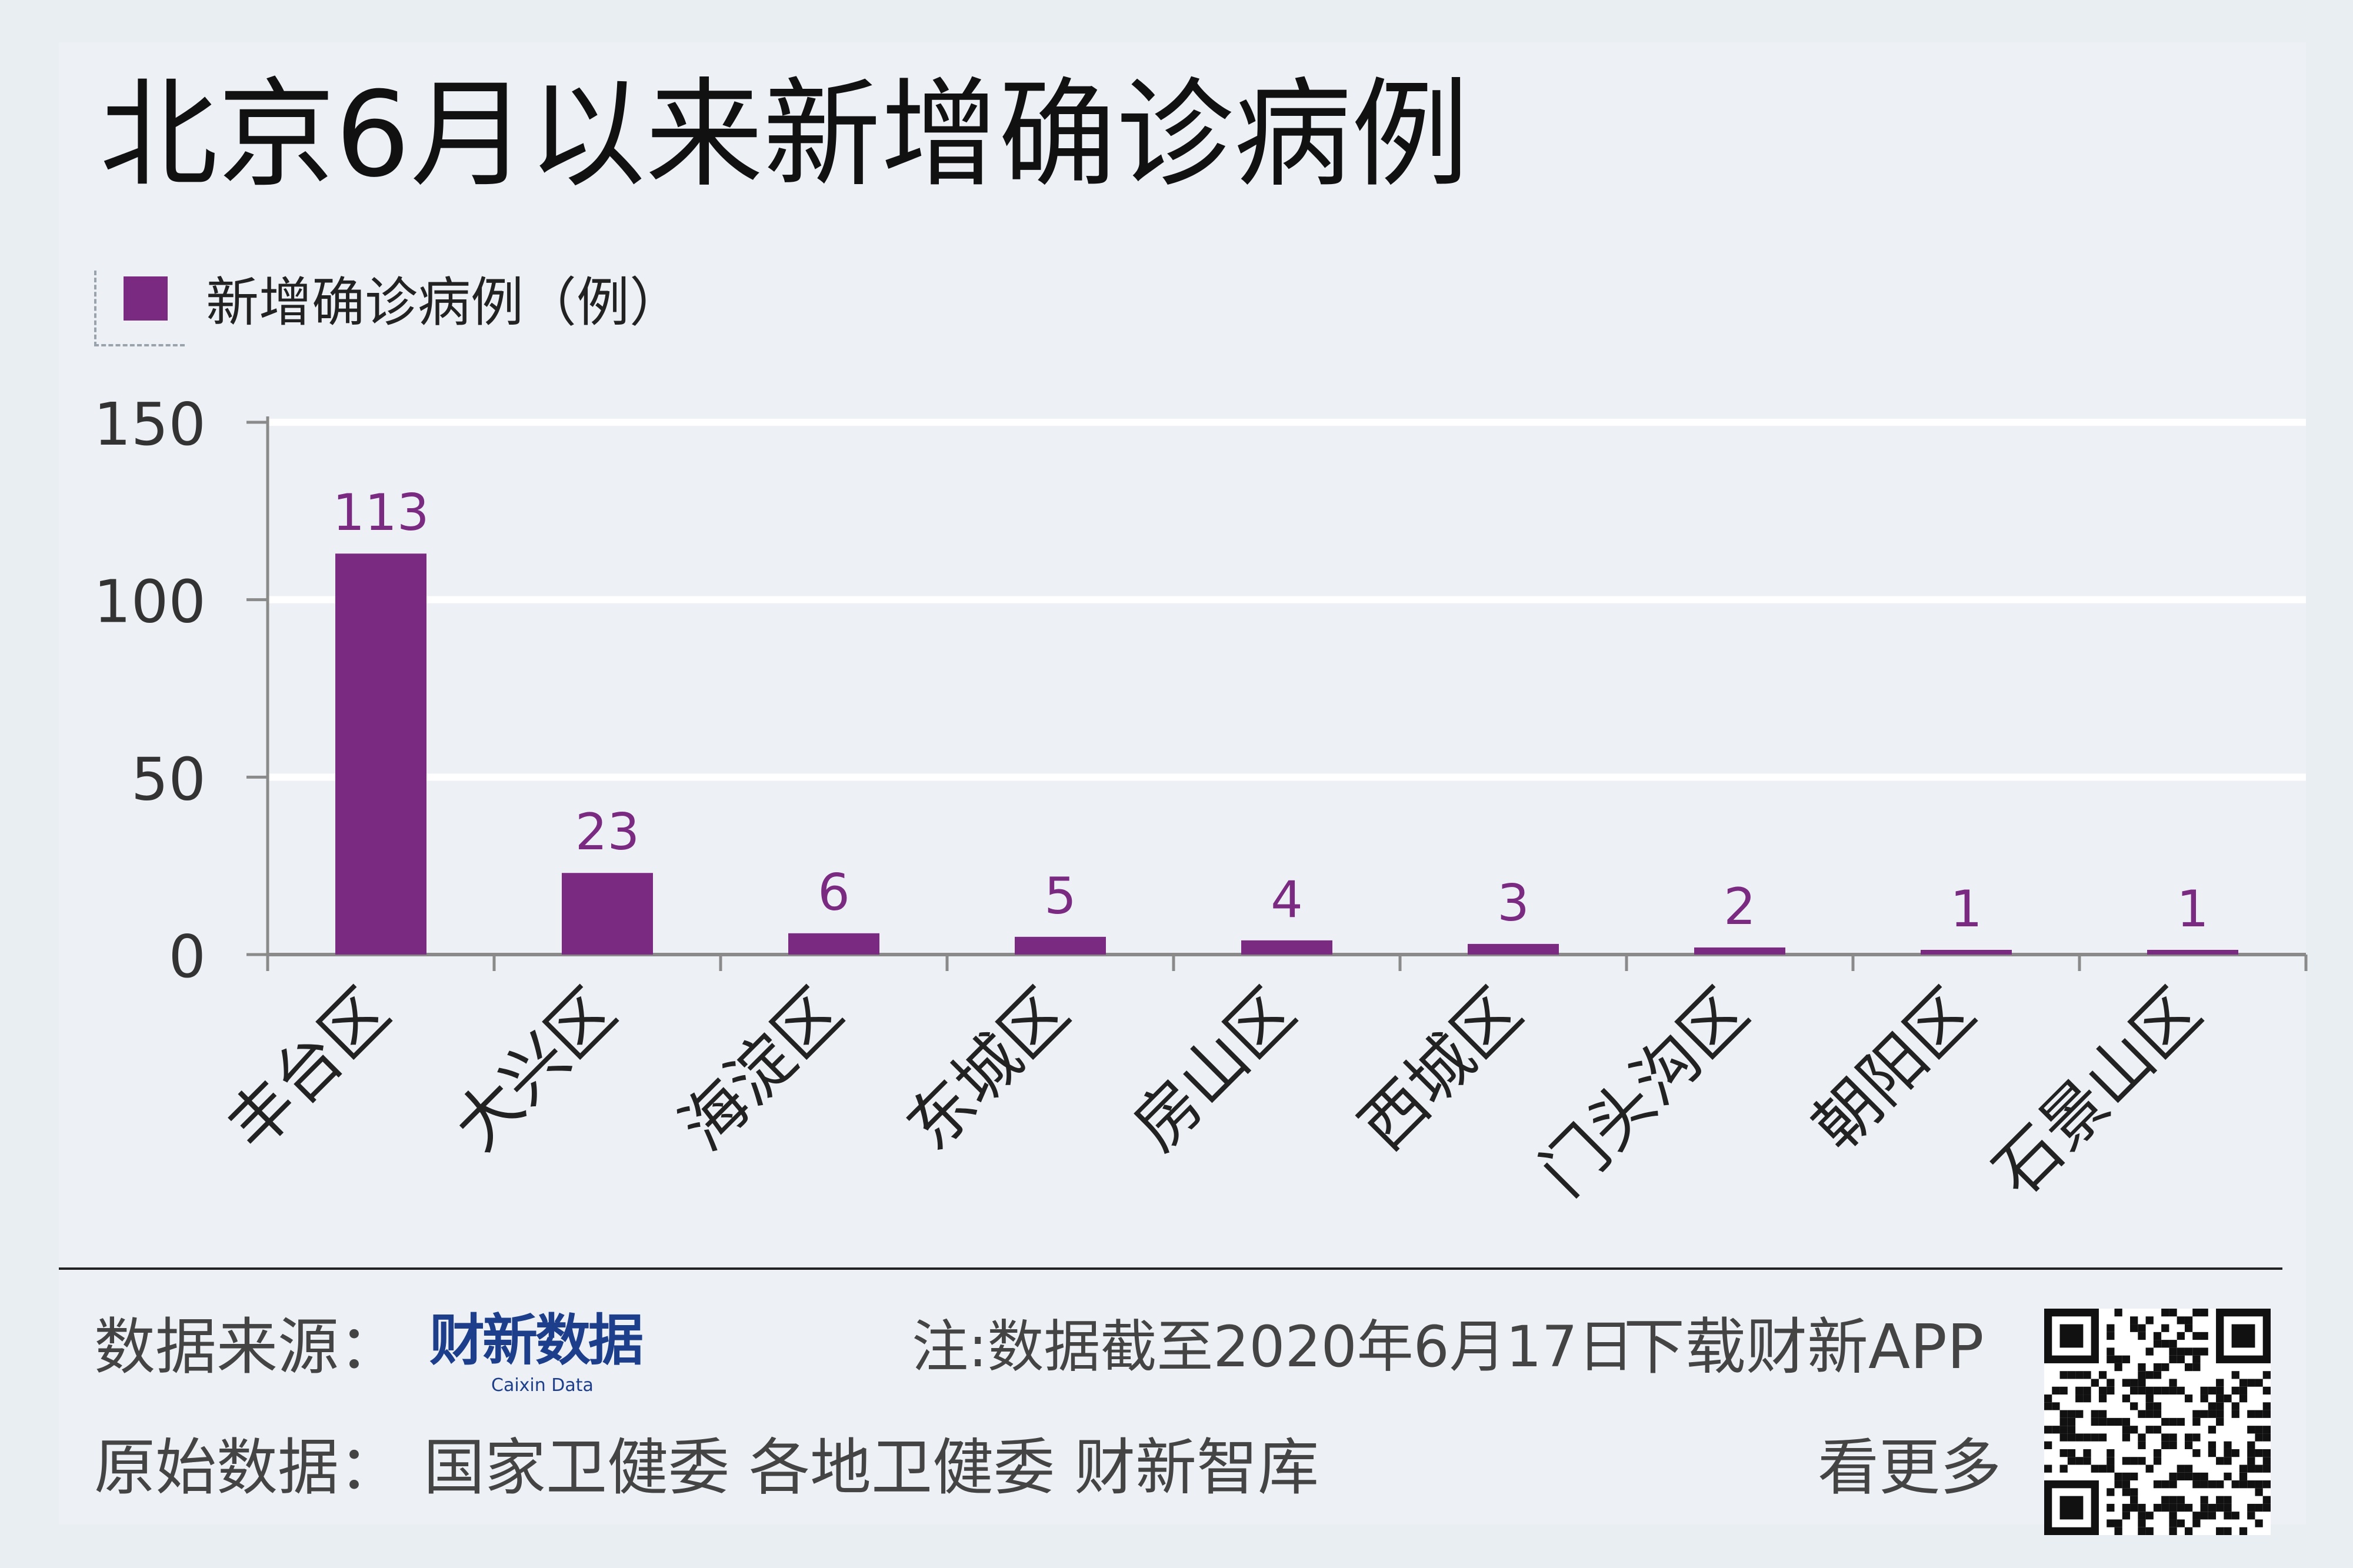  Describe the element at coordinates (1740, 907) in the screenshot. I see `data-label-6: 2` at that location.